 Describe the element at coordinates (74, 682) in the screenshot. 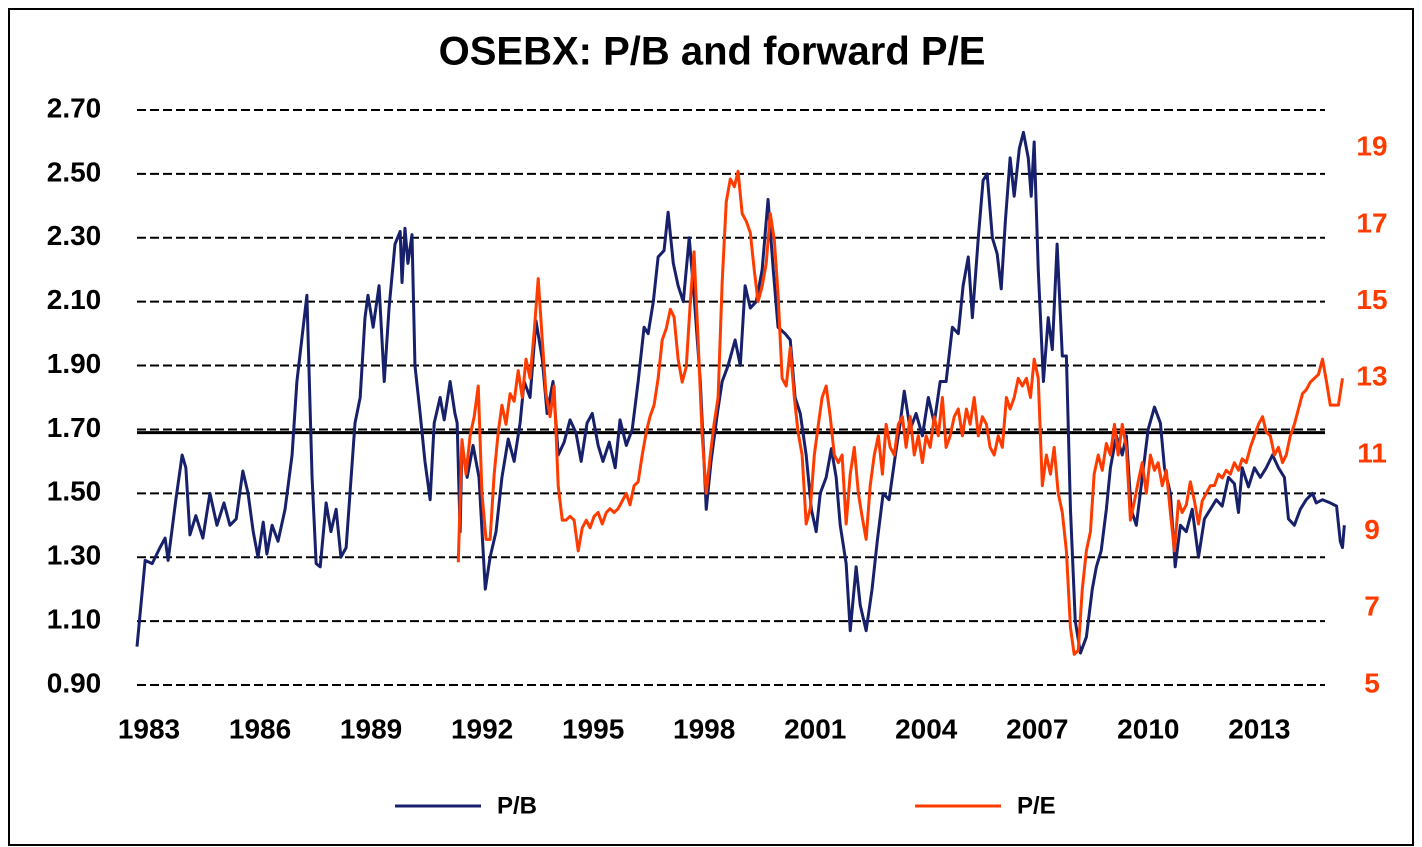

I see `y-tick-label: 0.90` at that location.